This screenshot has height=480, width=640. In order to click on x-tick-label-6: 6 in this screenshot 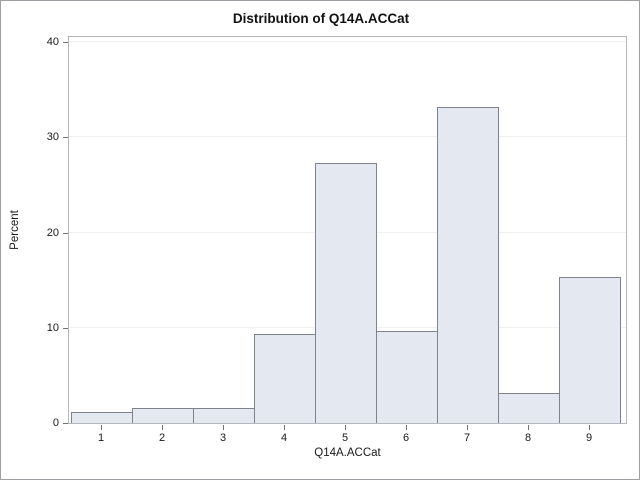, I will do `click(406, 438)`.